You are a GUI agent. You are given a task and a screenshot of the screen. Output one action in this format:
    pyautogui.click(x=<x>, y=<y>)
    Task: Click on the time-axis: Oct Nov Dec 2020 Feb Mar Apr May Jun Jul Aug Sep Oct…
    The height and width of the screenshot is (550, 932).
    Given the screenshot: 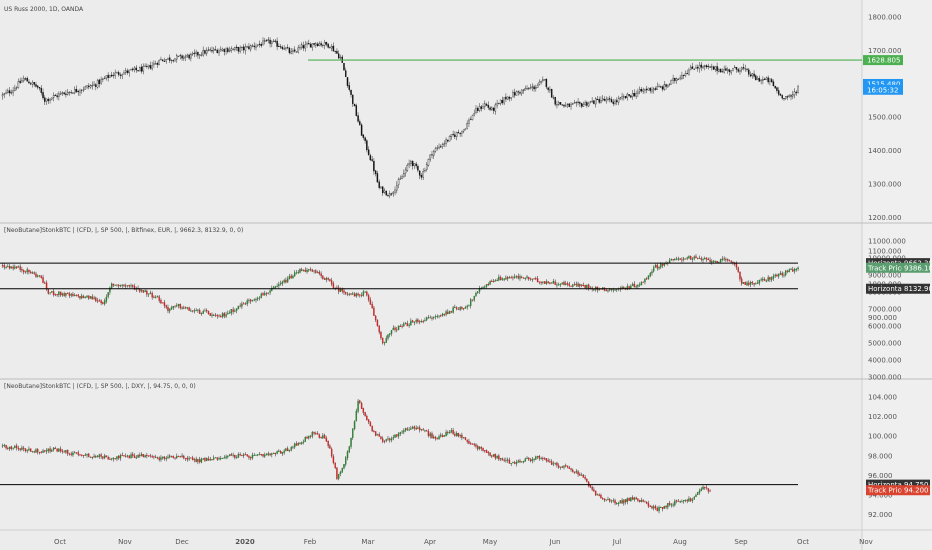 What is the action you would take?
    pyautogui.click(x=463, y=542)
    